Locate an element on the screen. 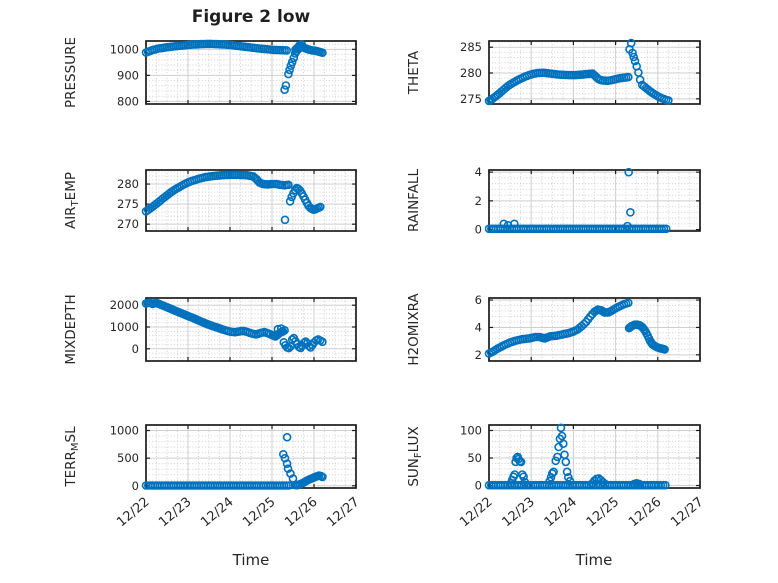 This screenshot has height=583, width=778. subplot-air_temp: 270 275 280 AIRTEMP is located at coordinates (210, 200).